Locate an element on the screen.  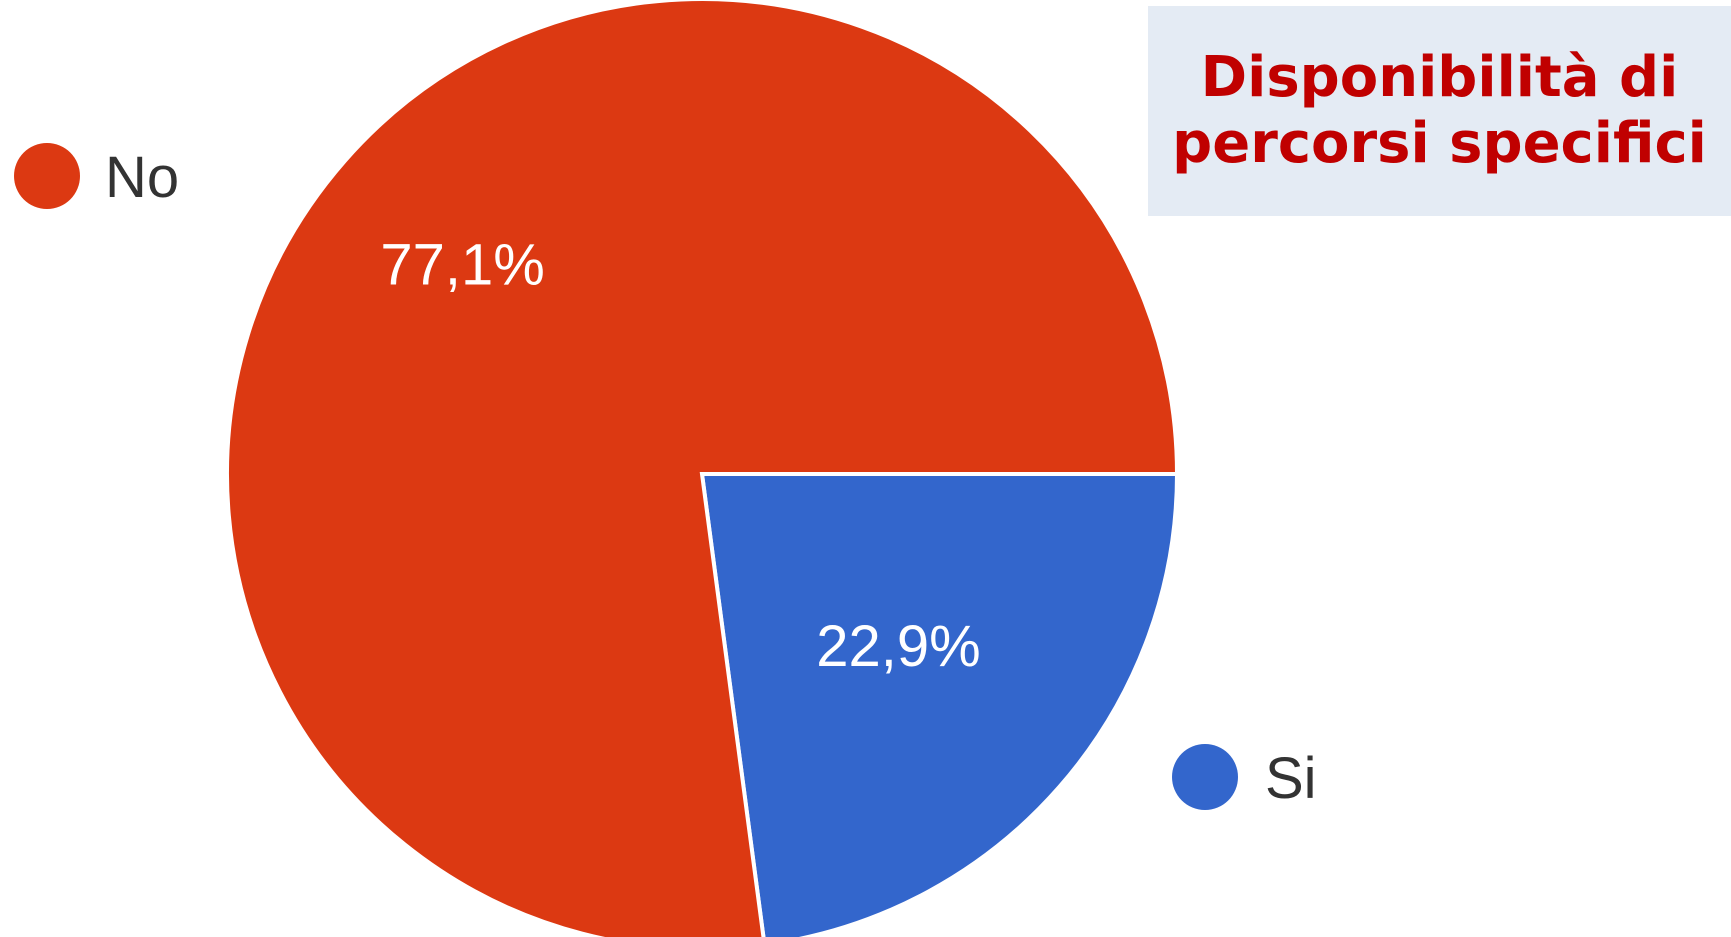
slice-label-no: 77,1% is located at coordinates (462, 264).